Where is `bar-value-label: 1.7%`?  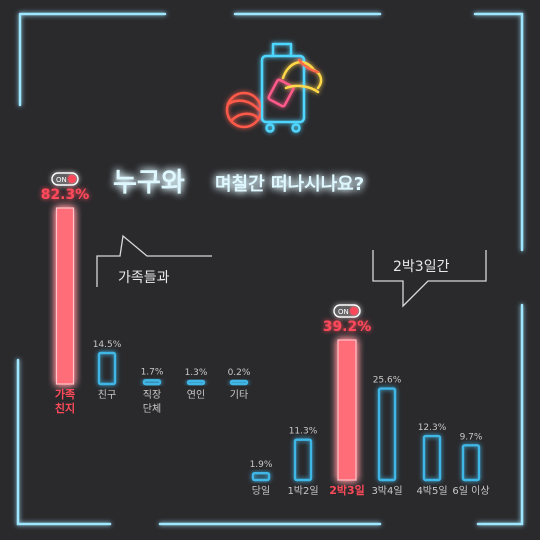 bar-value-label: 1.7% is located at coordinates (152, 372).